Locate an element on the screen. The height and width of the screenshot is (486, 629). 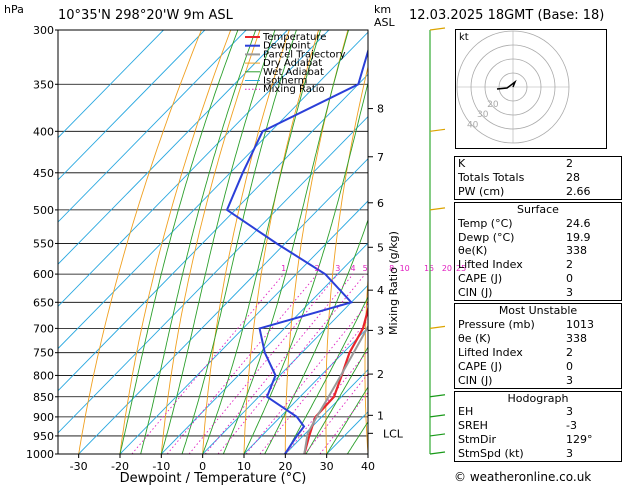
surface-label: Lifted Index is located at coordinates (490, 265).